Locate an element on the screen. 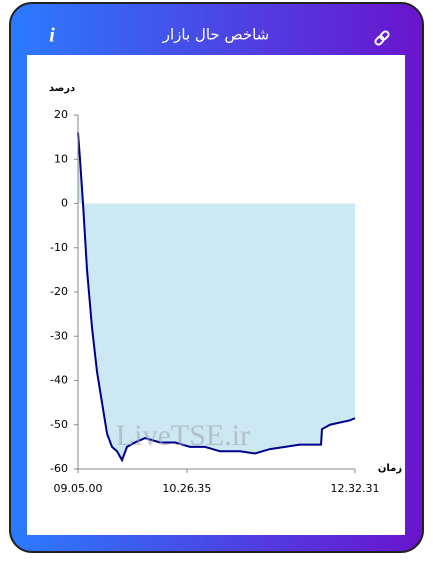 The height and width of the screenshot is (574, 433). header-title: شاخص حال بازار is located at coordinates (215, 35).